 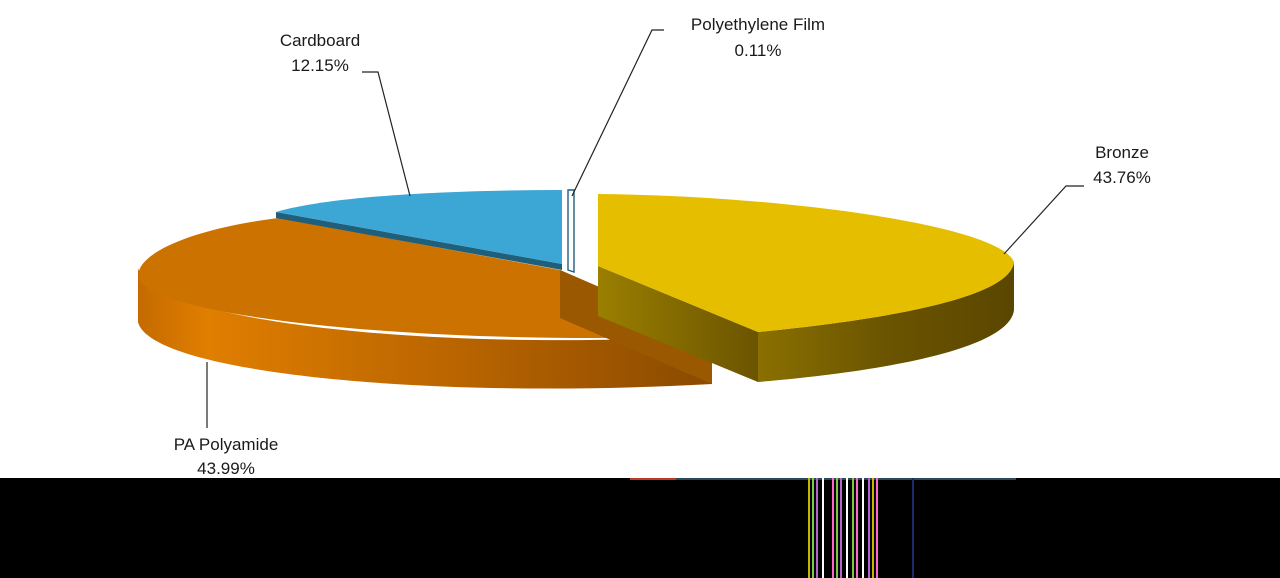 What do you see at coordinates (320, 40) in the screenshot?
I see `label-cardboard-name: Cardboard` at bounding box center [320, 40].